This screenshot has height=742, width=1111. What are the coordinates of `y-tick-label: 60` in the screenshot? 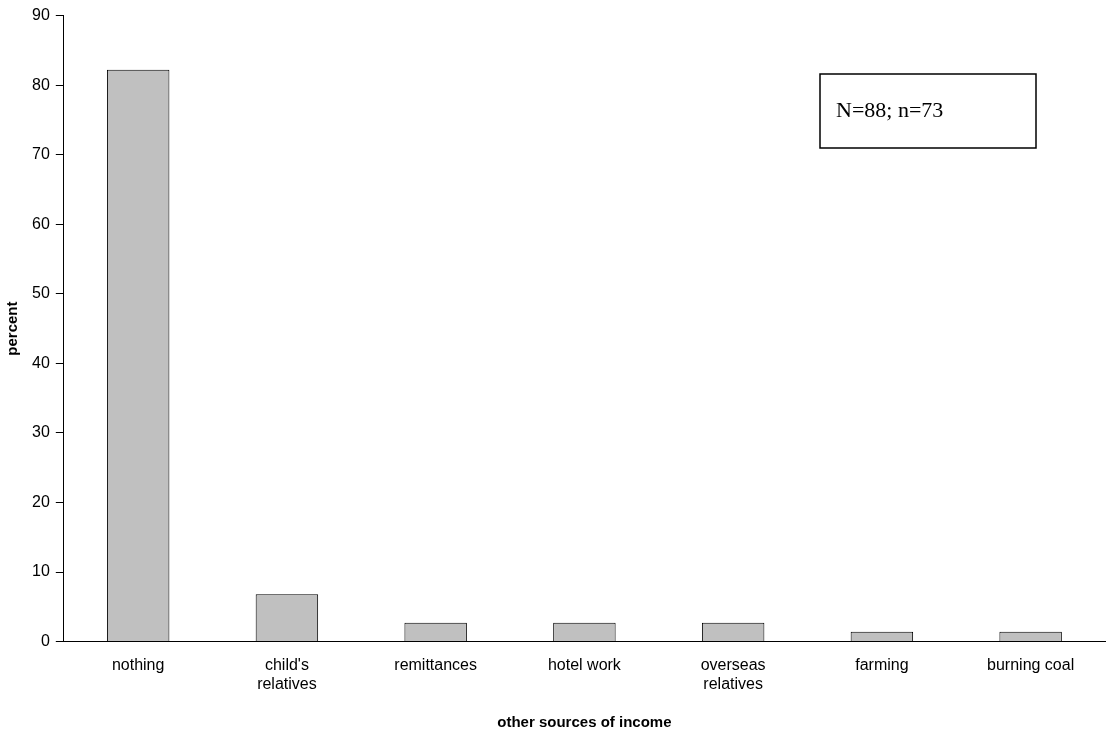 It's located at (41, 223).